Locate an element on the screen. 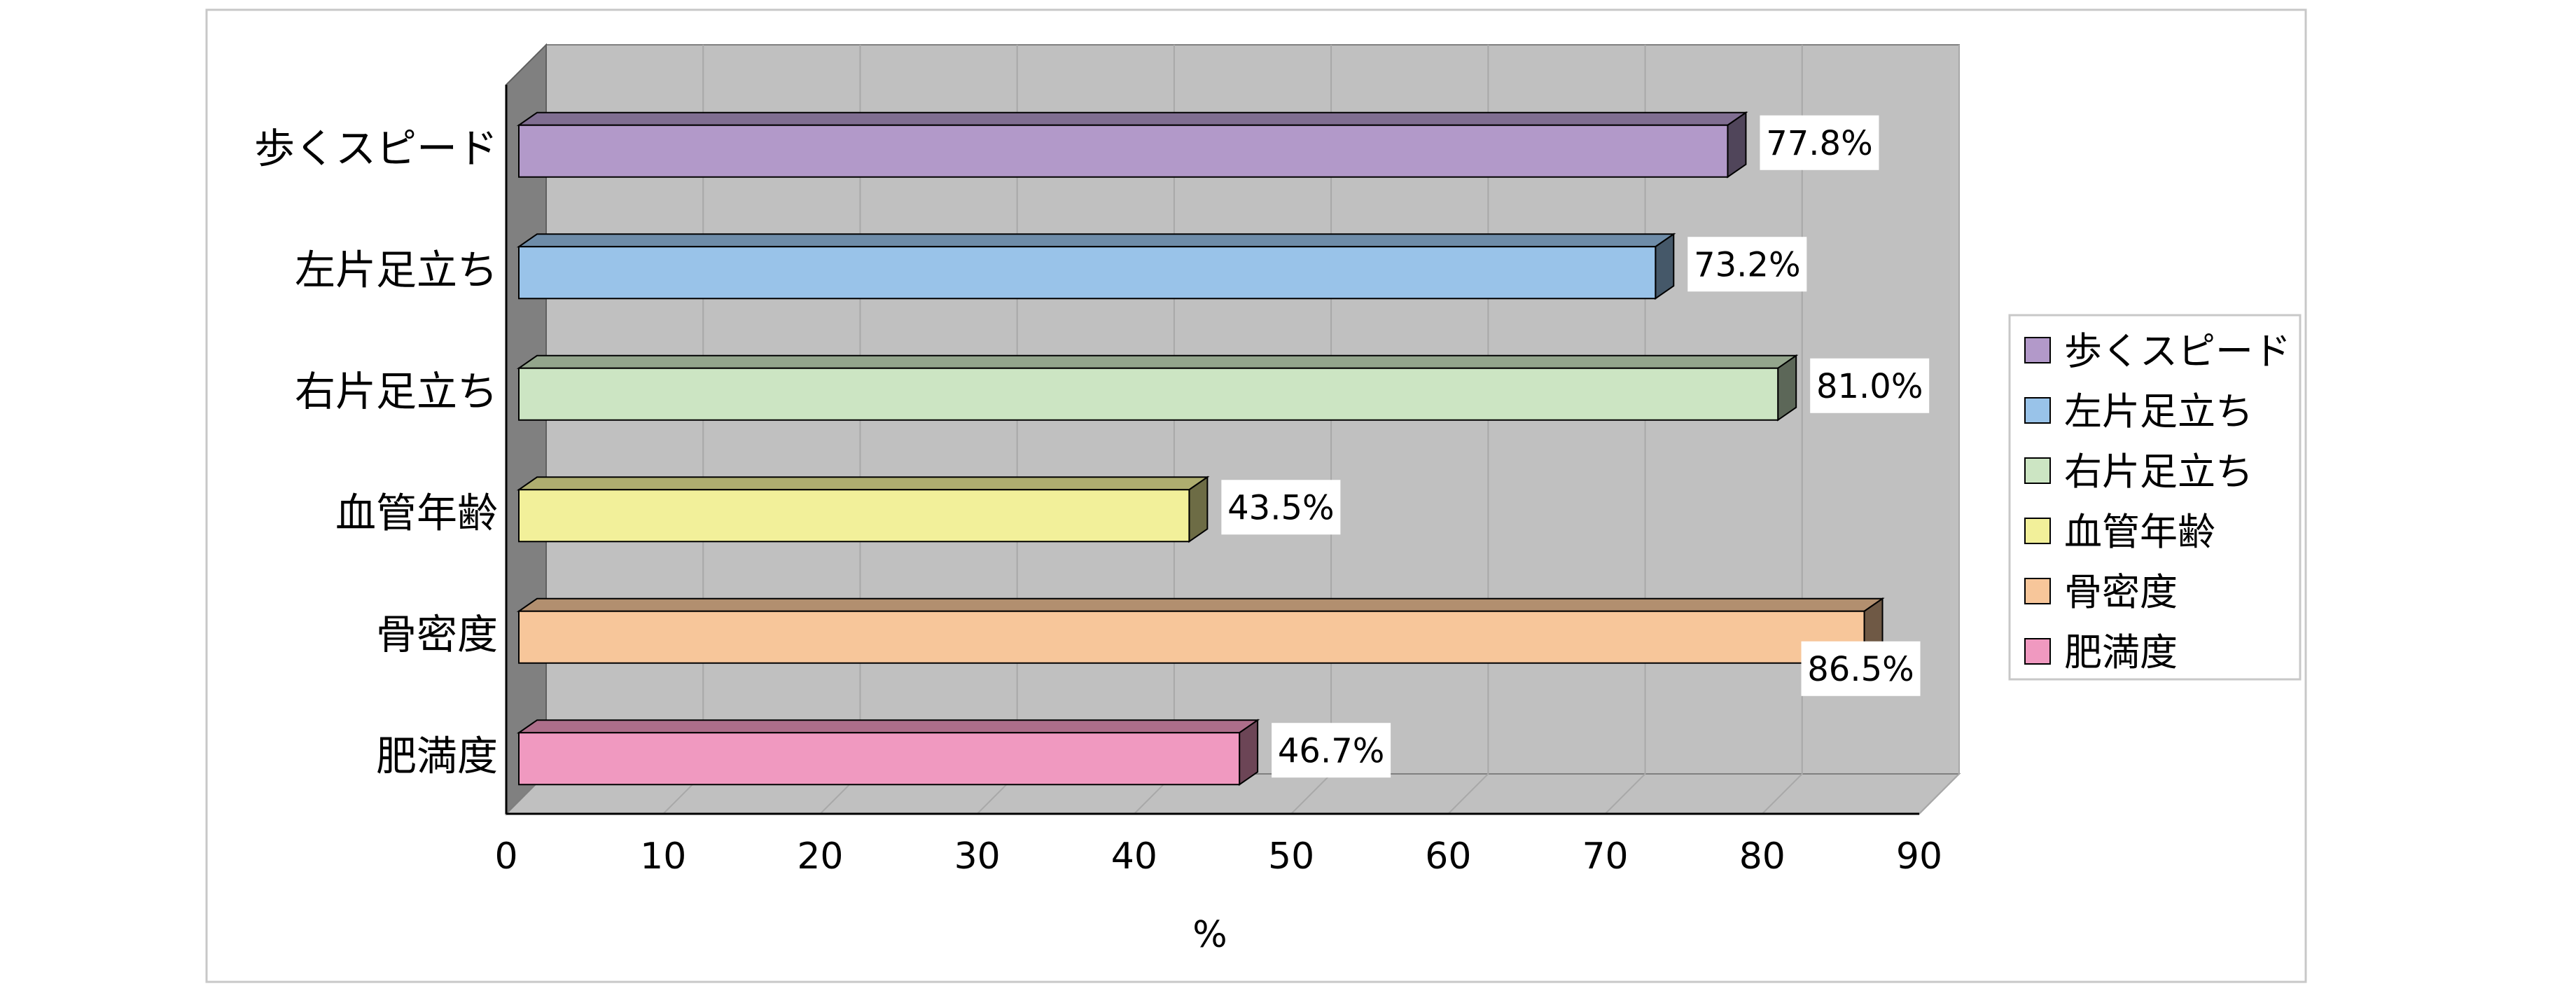 This screenshot has height=991, width=2576. x-tick-label: 0 is located at coordinates (505, 857).